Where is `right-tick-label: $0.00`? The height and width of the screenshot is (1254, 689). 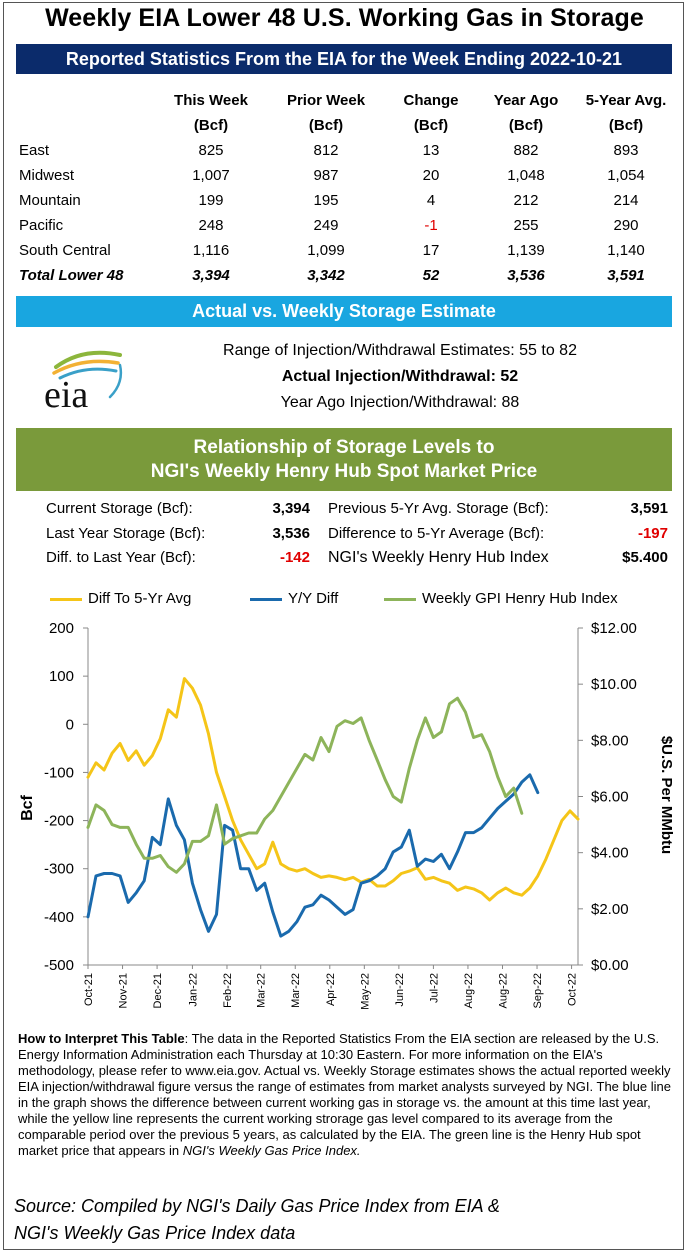 right-tick-label: $0.00 is located at coordinates (610, 965).